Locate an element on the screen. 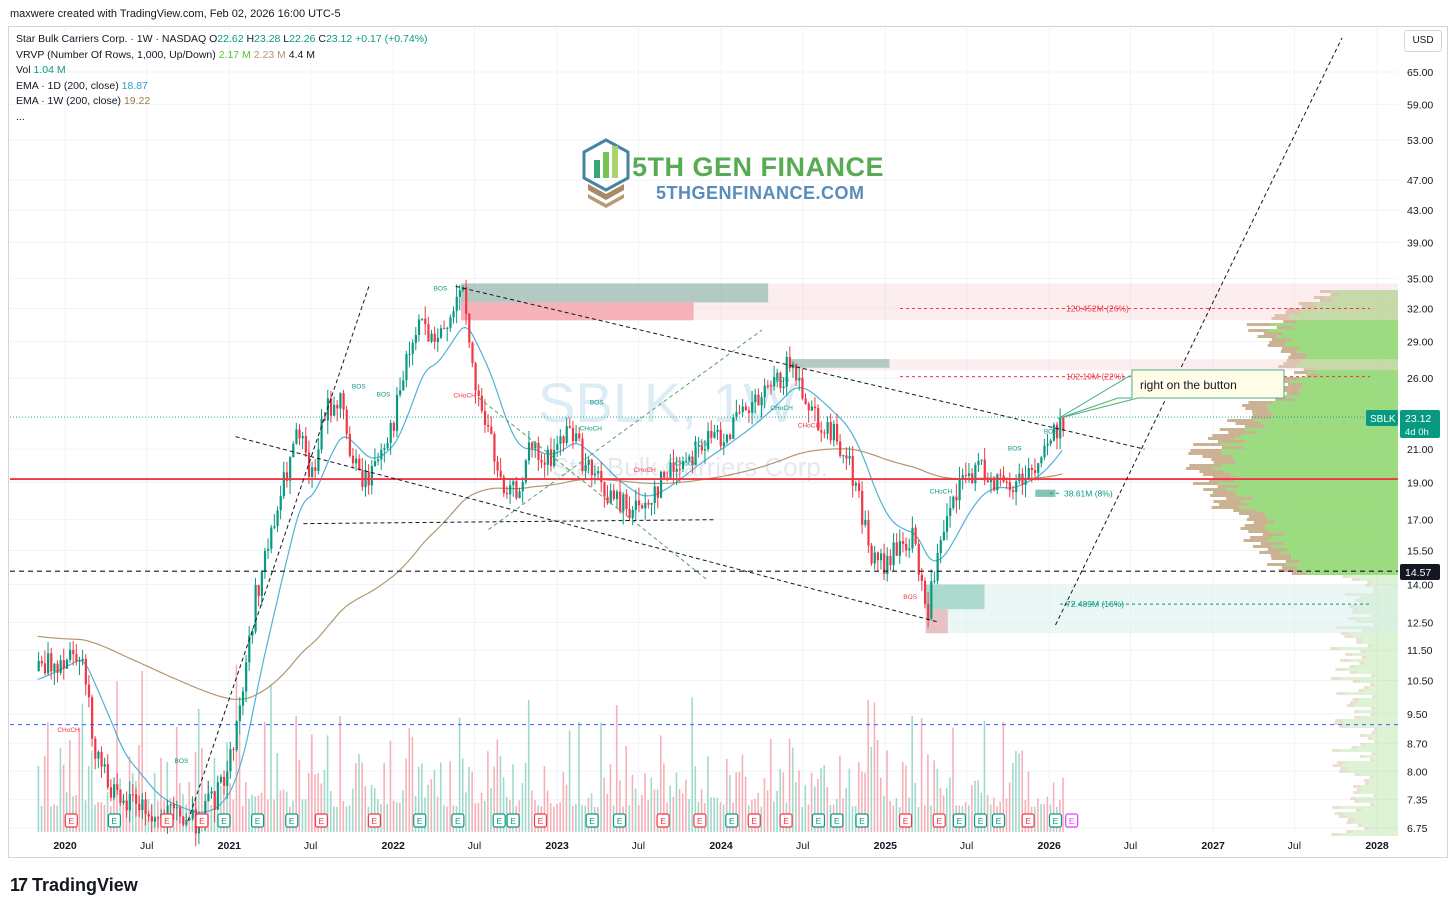 The width and height of the screenshot is (1456, 914). currency-button: USD is located at coordinates (1423, 41).